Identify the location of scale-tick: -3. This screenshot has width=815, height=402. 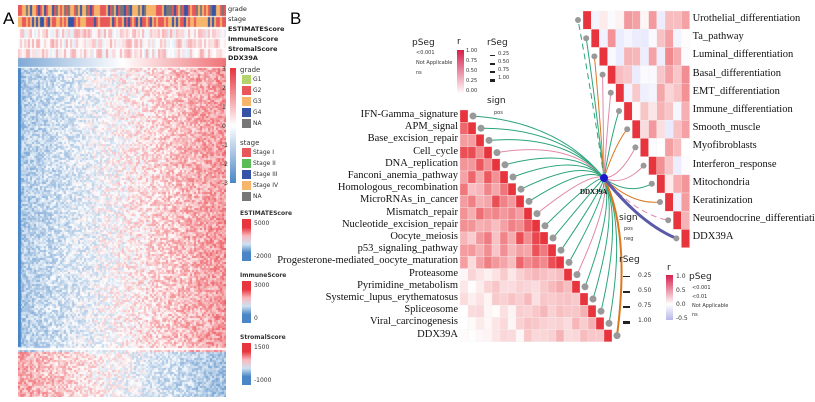
(225, 183).